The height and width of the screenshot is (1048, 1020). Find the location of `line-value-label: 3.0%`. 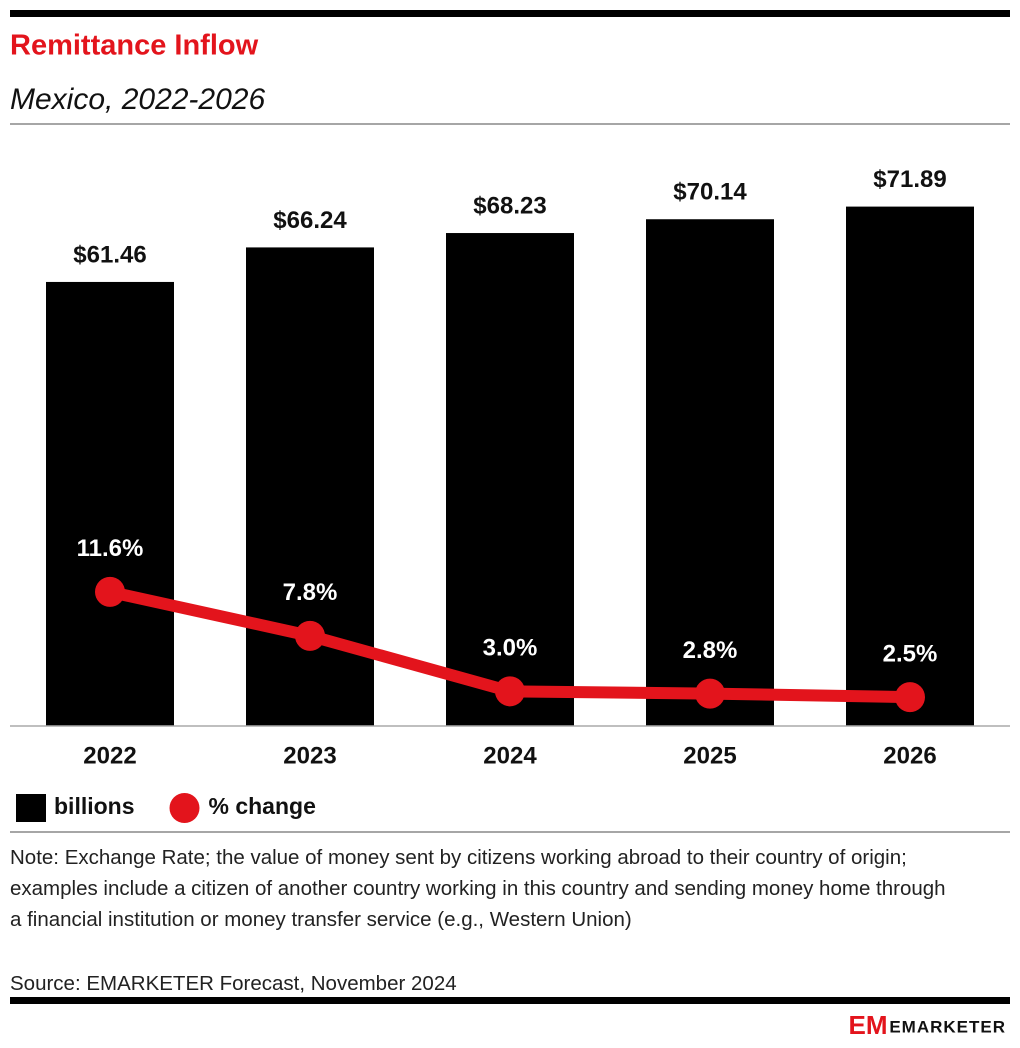

line-value-label: 3.0% is located at coordinates (510, 648).